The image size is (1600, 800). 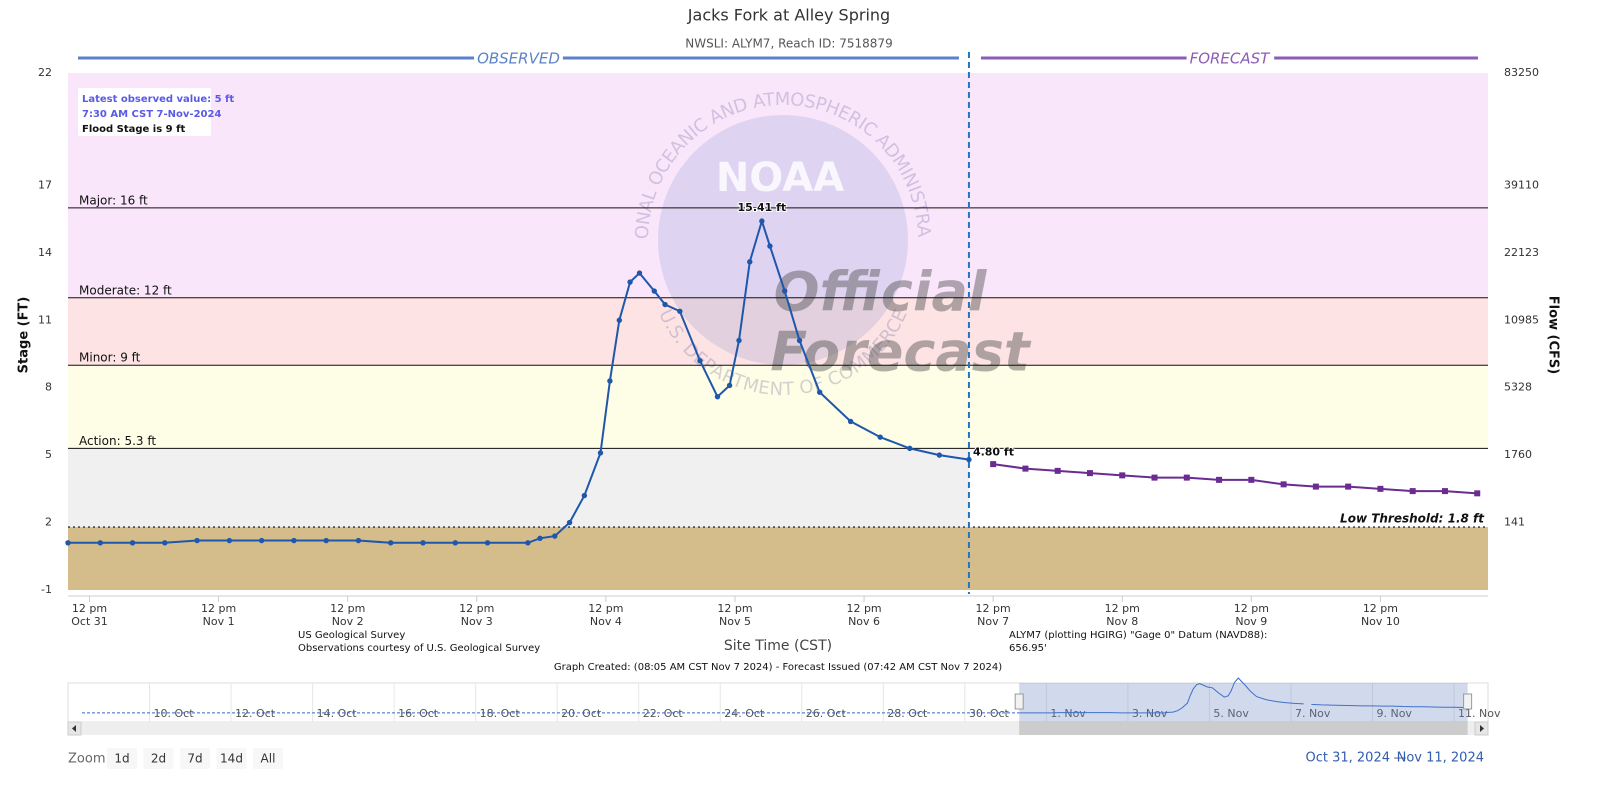 I want to click on zoom-button-label: 14d, so click(x=231, y=759).